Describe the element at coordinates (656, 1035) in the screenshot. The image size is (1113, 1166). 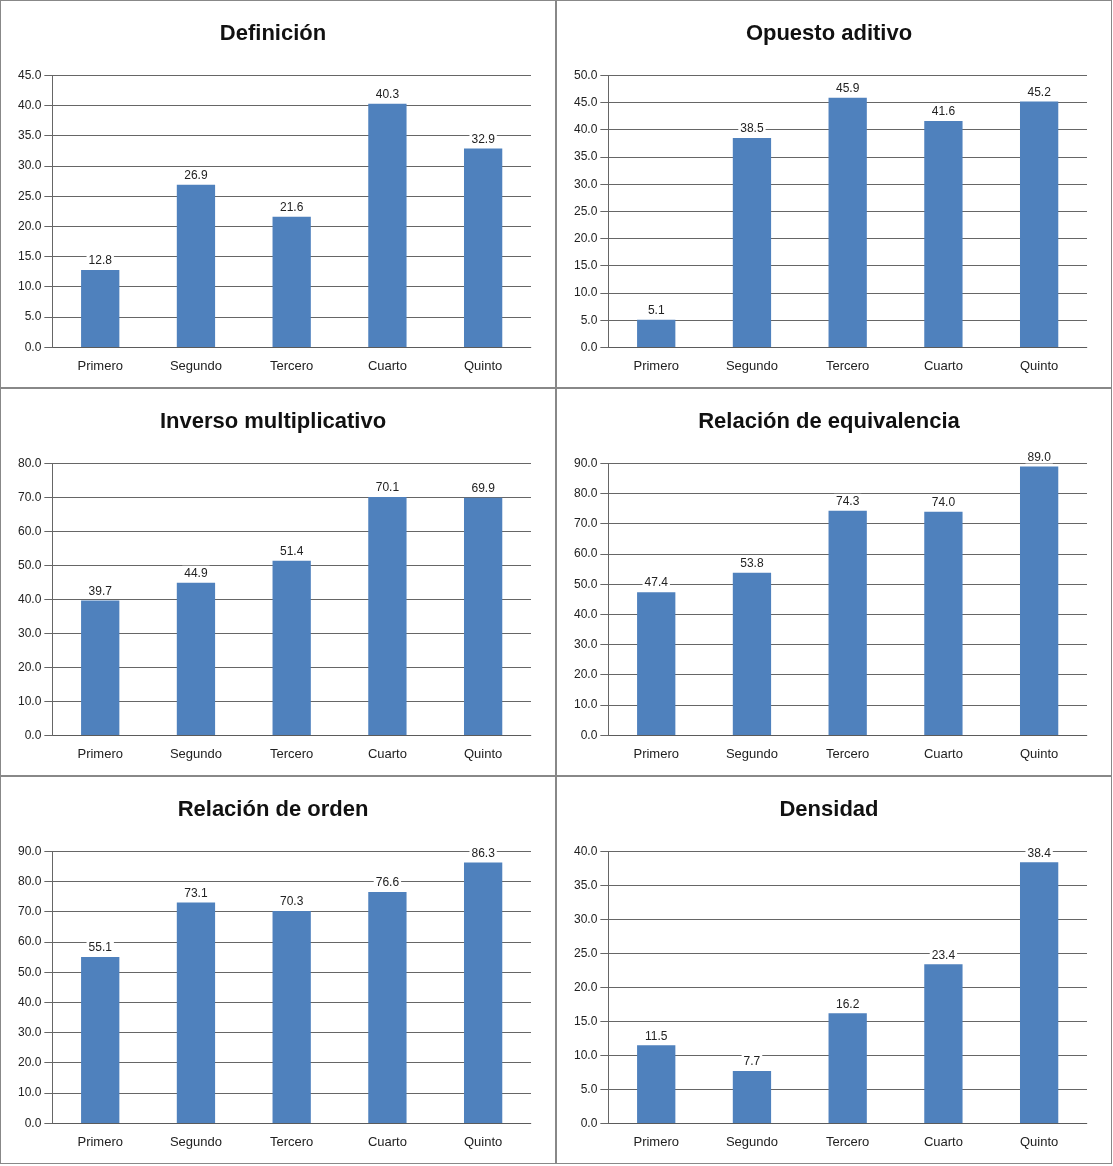
I see `data-label: 11.5` at that location.